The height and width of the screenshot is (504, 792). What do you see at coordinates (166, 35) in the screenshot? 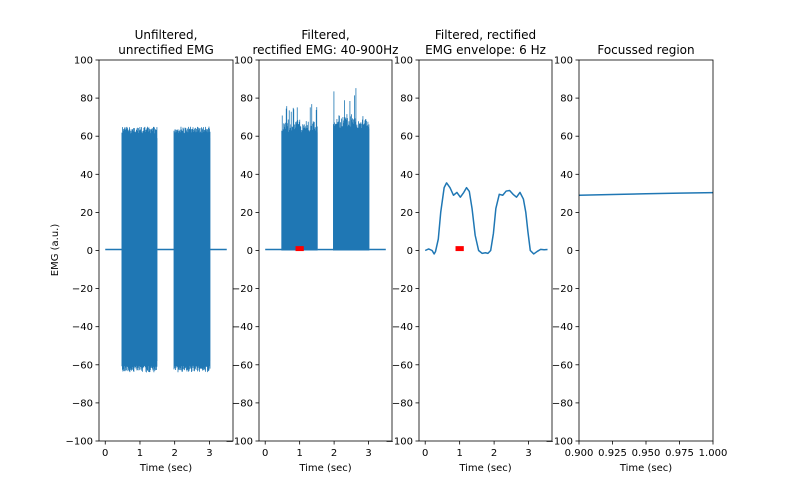
I see `subplot-title: Unfiltered,` at bounding box center [166, 35].